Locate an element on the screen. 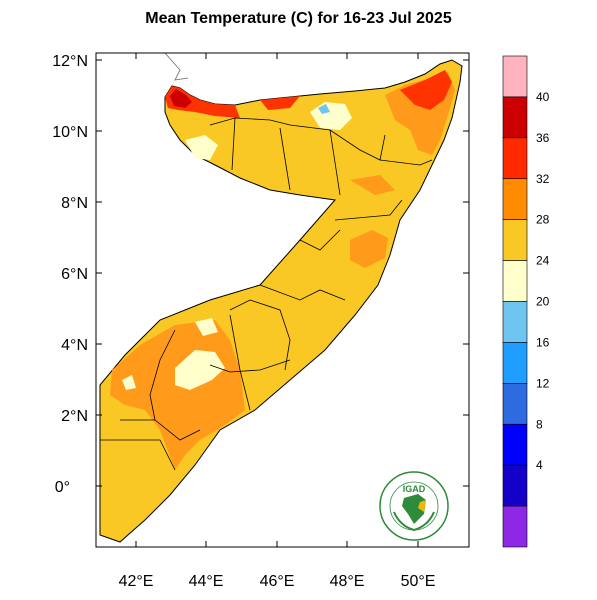  lat-label-10n: 10°N is located at coordinates (70, 132).